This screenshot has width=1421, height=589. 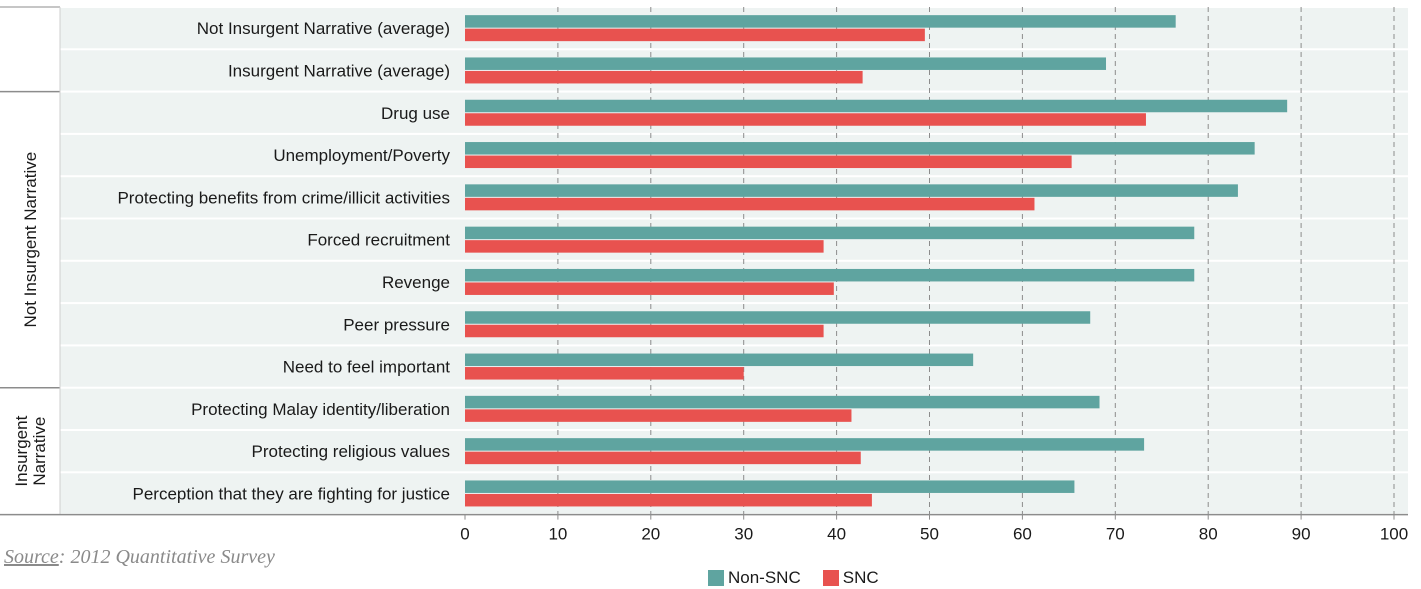 I want to click on source-note: Source: 2012 Quantitative Survey, so click(x=139, y=557).